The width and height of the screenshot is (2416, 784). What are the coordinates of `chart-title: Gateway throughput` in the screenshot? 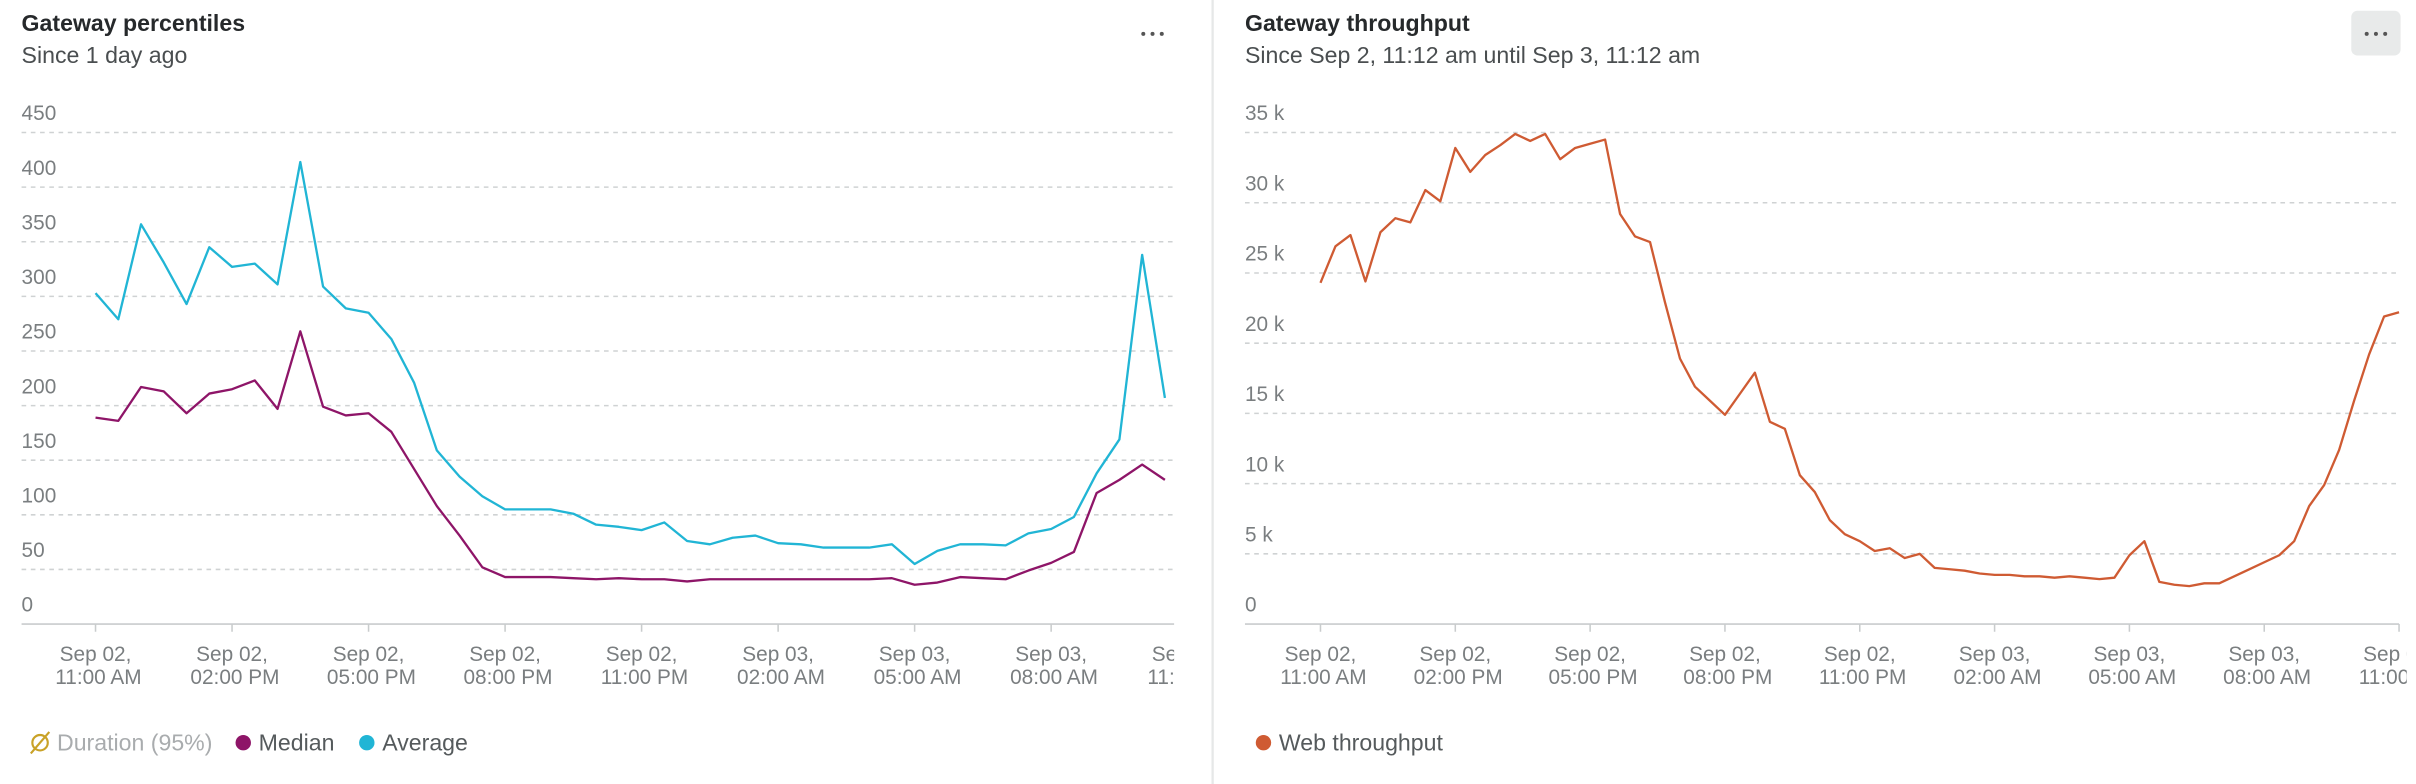 It's located at (1357, 23).